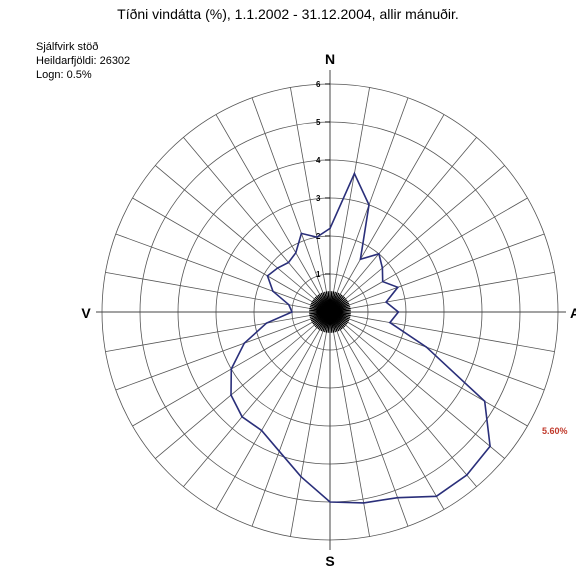 The height and width of the screenshot is (571, 576). I want to click on direction-label-north: N, so click(330, 59).